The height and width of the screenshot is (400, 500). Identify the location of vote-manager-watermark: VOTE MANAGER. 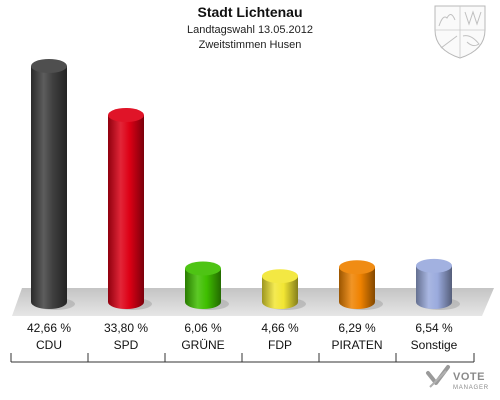
(457, 378).